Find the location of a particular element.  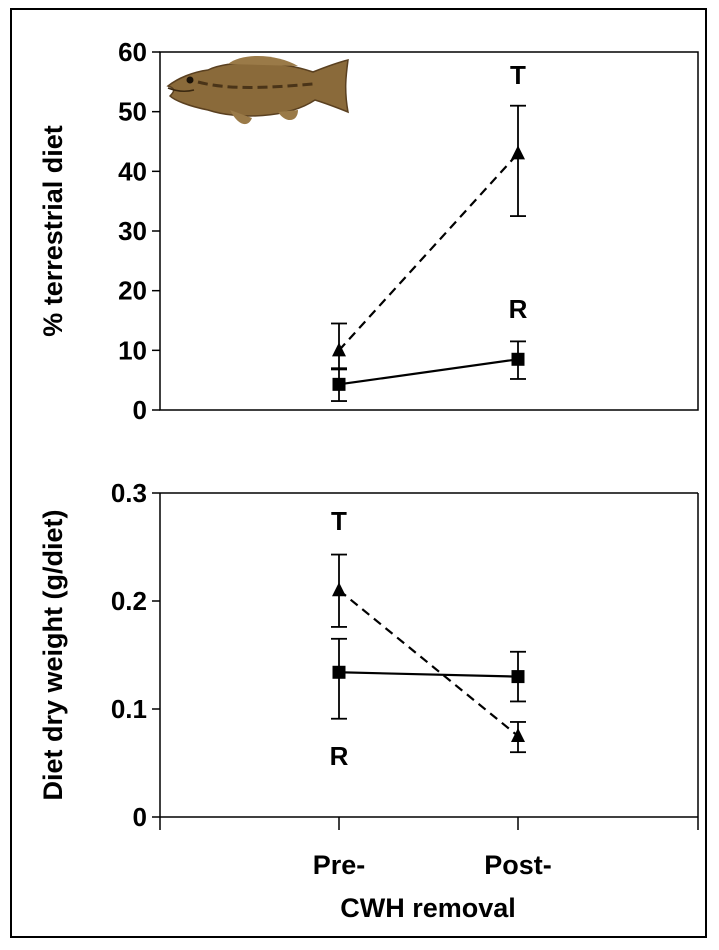

bottom-series-label-r: R is located at coordinates (339, 756).